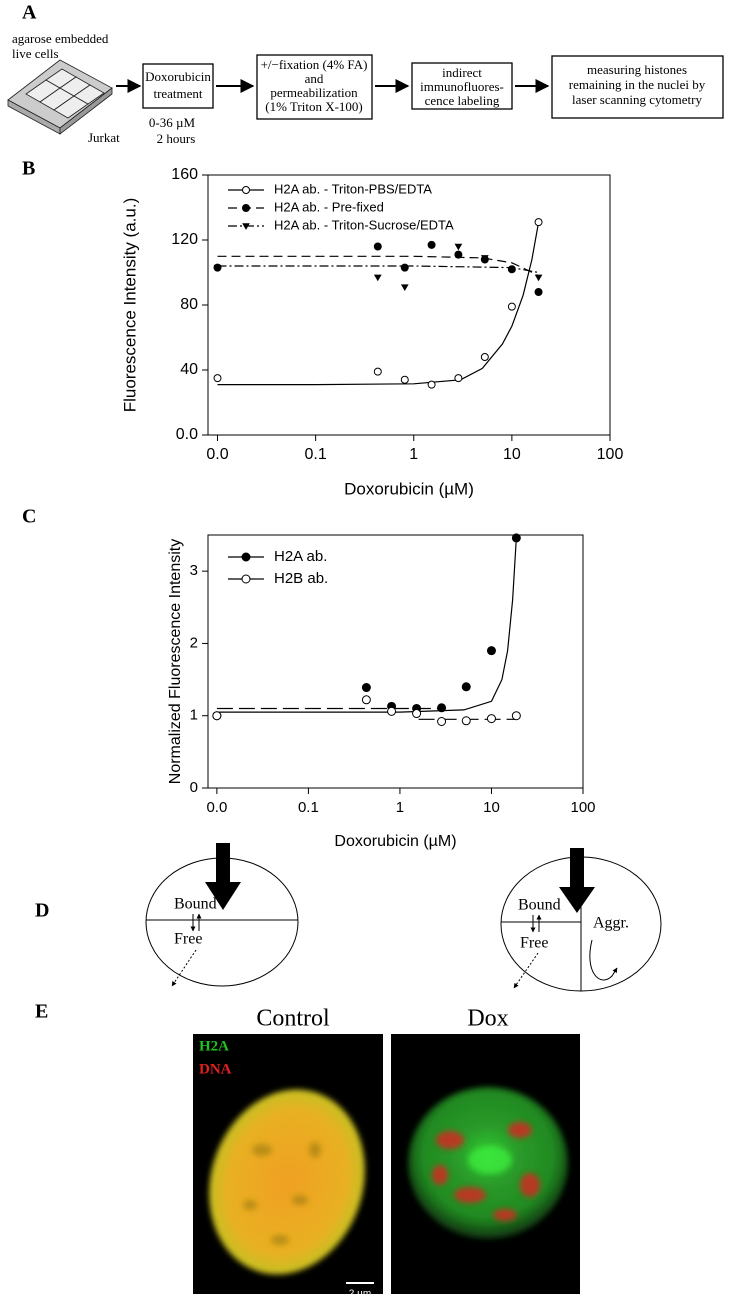 The width and height of the screenshot is (730, 1304). I want to click on cells-label: live cells, so click(35, 53).